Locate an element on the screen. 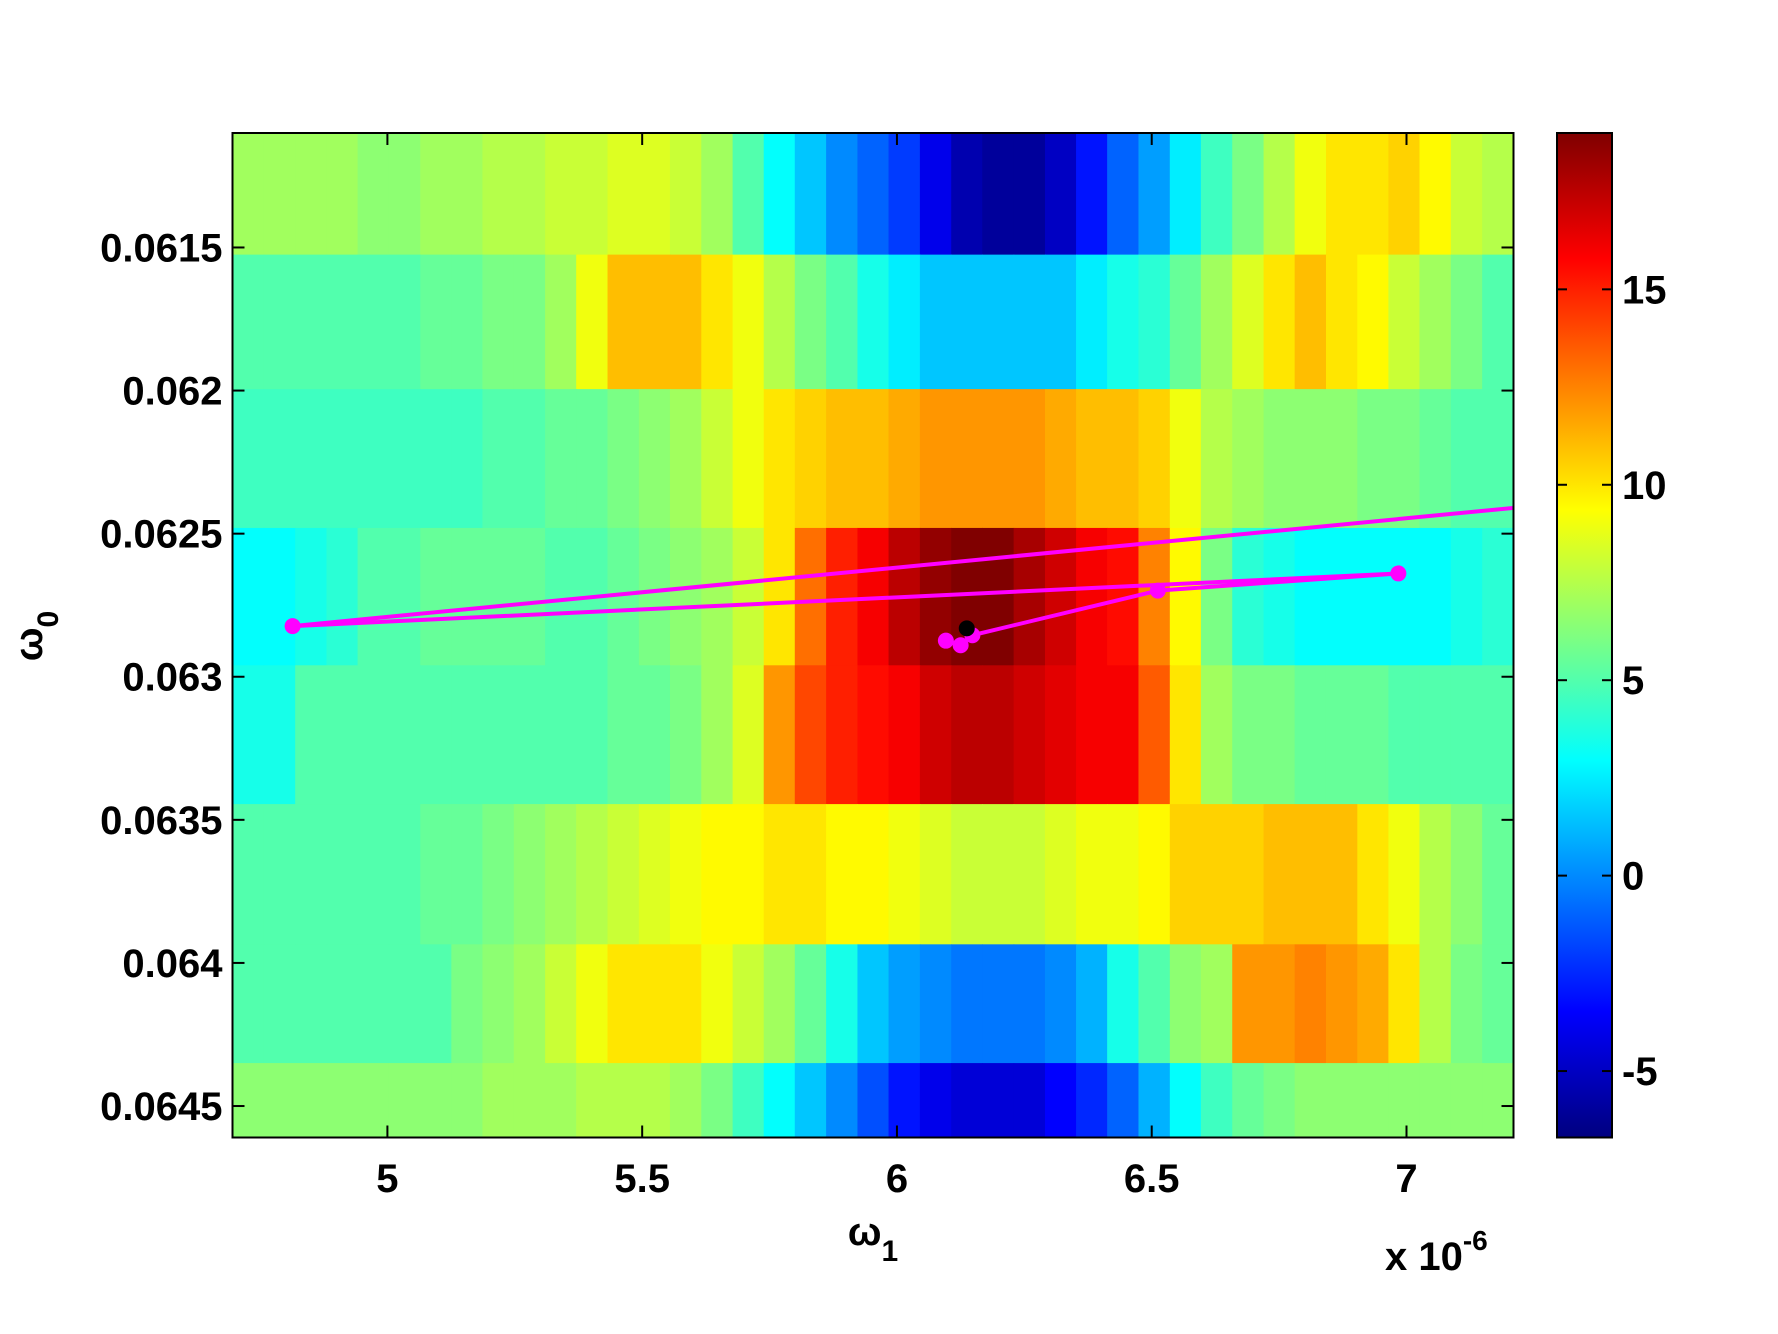  trajectory is located at coordinates (899, 579).